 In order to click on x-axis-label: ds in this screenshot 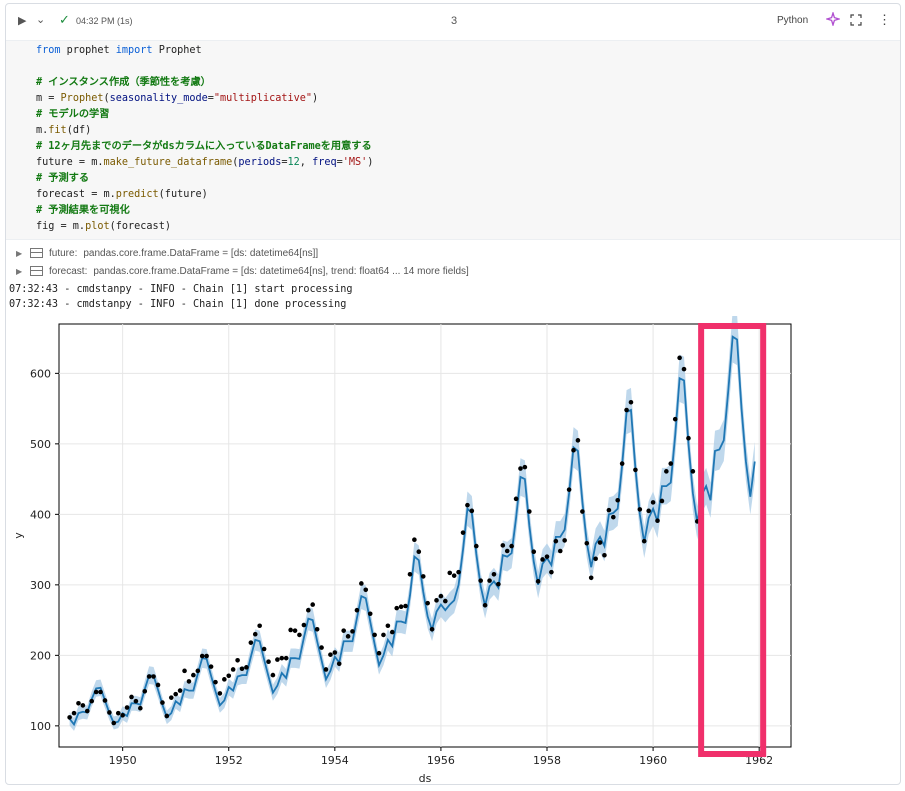, I will do `click(425, 778)`.